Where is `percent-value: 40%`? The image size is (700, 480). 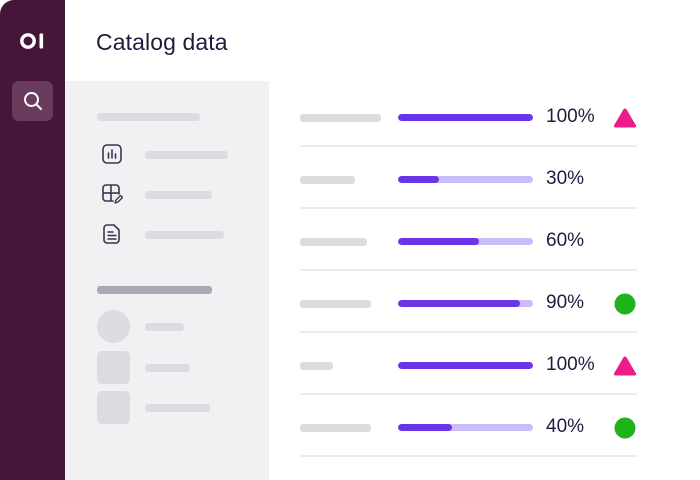
percent-value: 40% is located at coordinates (565, 426).